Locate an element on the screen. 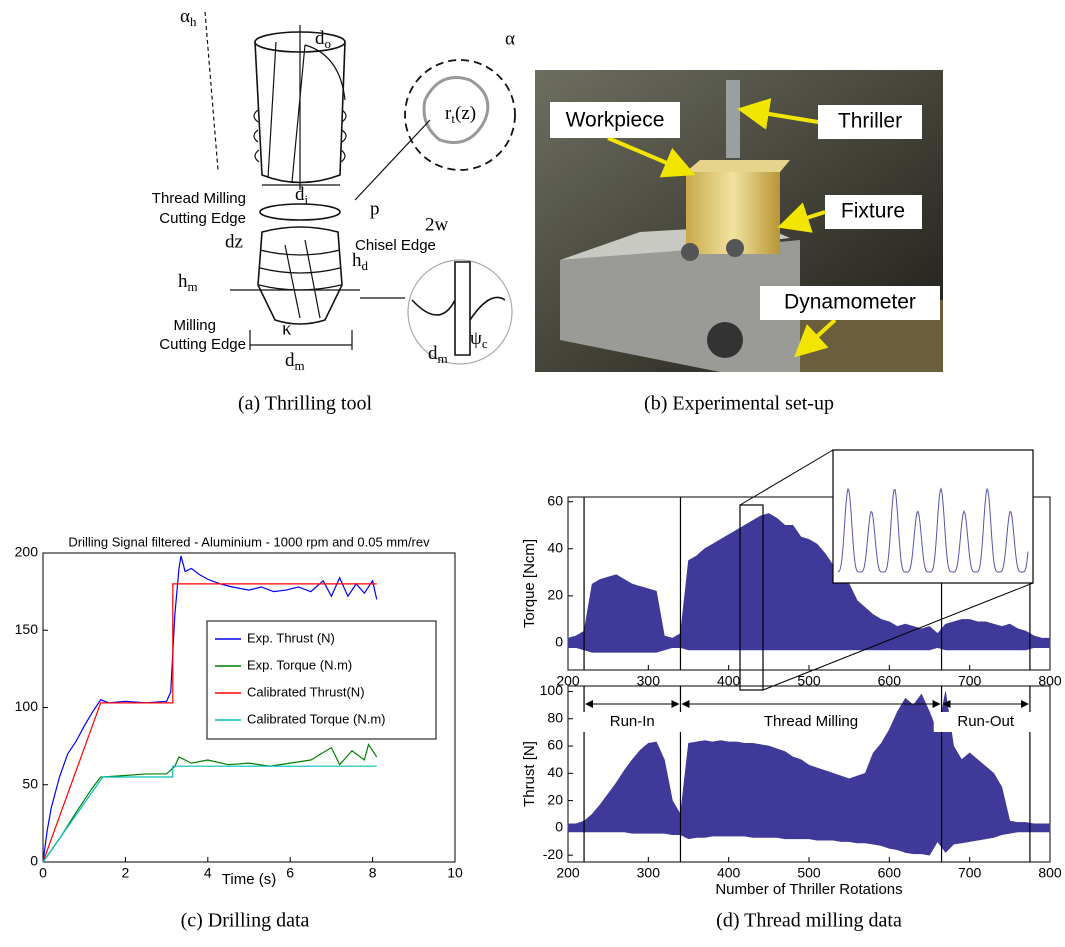 The image size is (1065, 947). photo-label: Thriller is located at coordinates (870, 121).